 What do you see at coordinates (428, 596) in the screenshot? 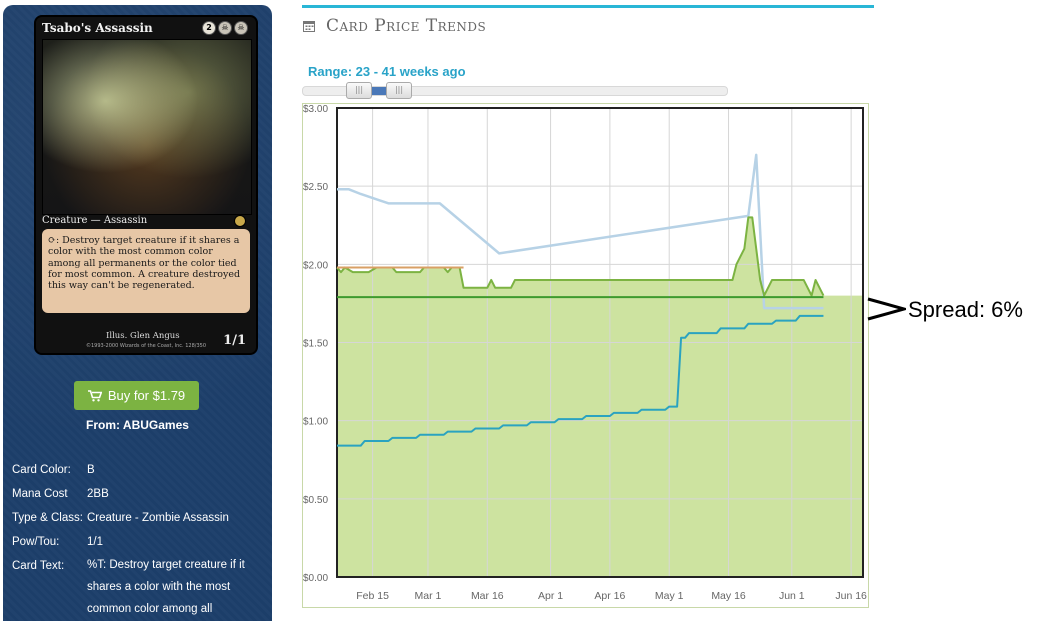
I see `chart-x-tick-label: Mar 1` at bounding box center [428, 596].